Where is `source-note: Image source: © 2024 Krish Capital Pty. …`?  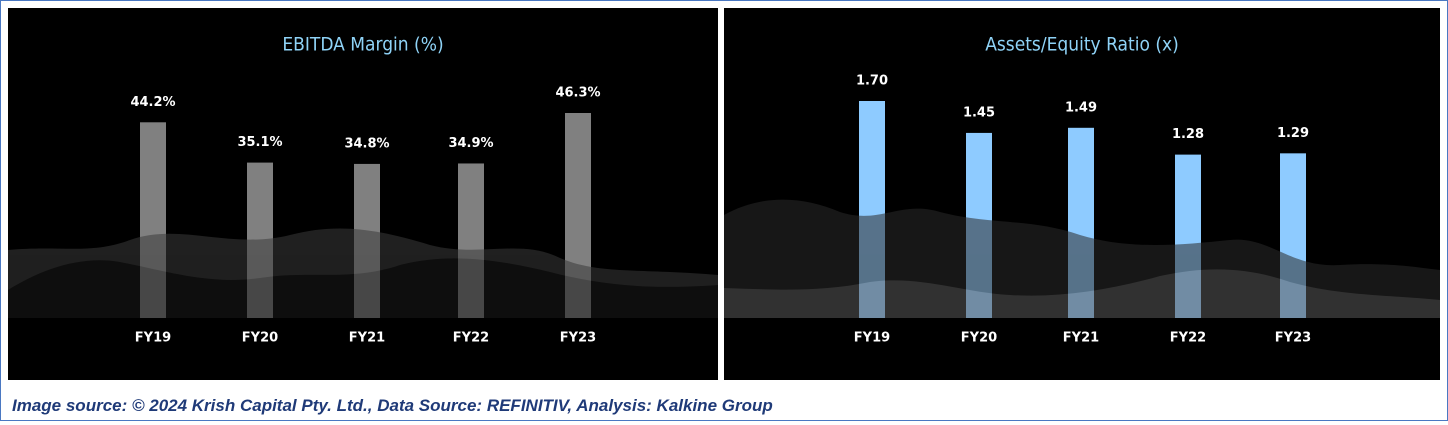
source-note: Image source: © 2024 Krish Capital Pty. … is located at coordinates (392, 405).